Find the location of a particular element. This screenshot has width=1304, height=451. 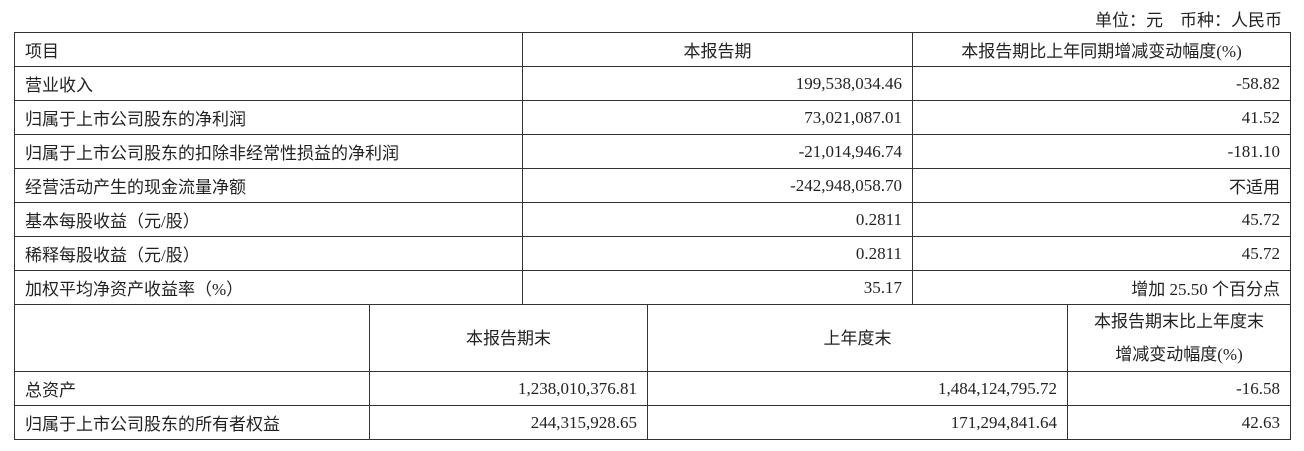

row-label: 归属于上市公司股东的净利润 is located at coordinates (268, 117).